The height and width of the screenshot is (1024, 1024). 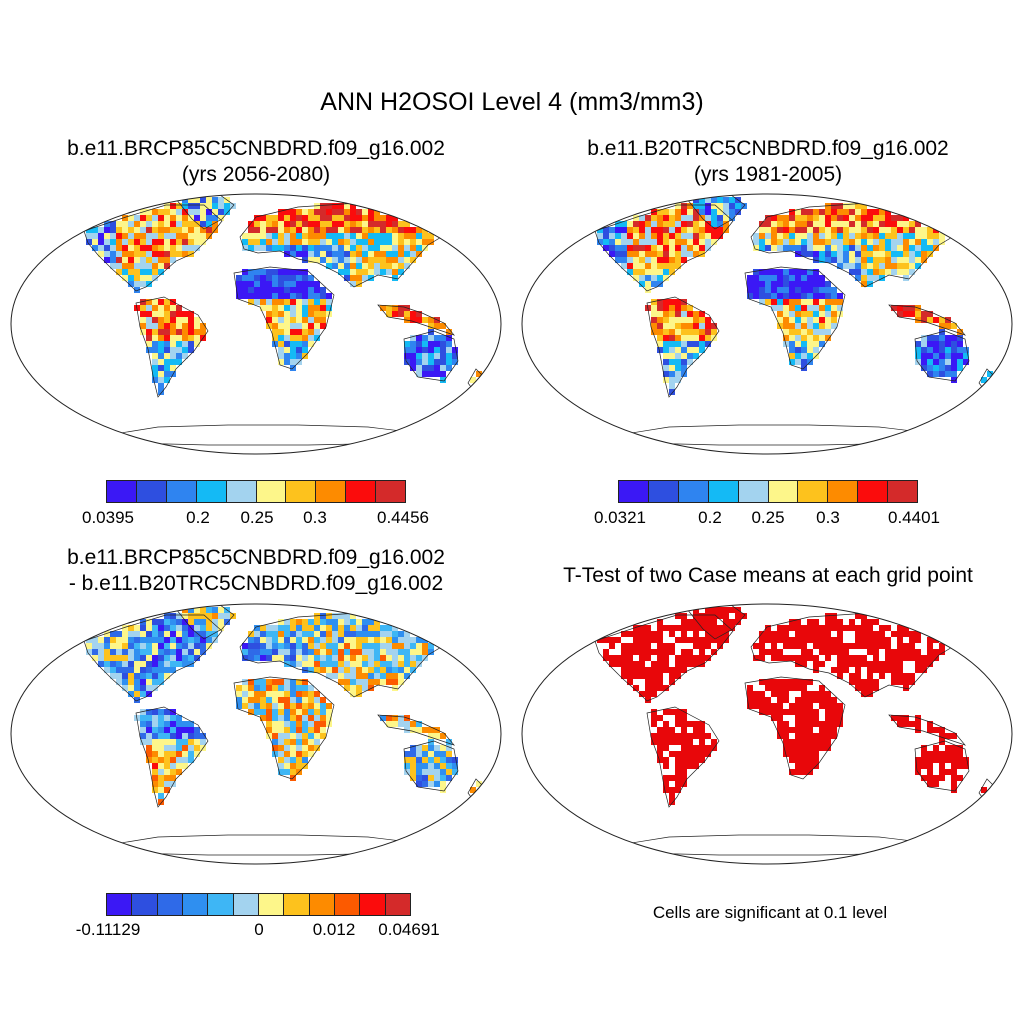 What do you see at coordinates (198, 517) in the screenshot?
I see `colorbar-1-tick: 0.2` at bounding box center [198, 517].